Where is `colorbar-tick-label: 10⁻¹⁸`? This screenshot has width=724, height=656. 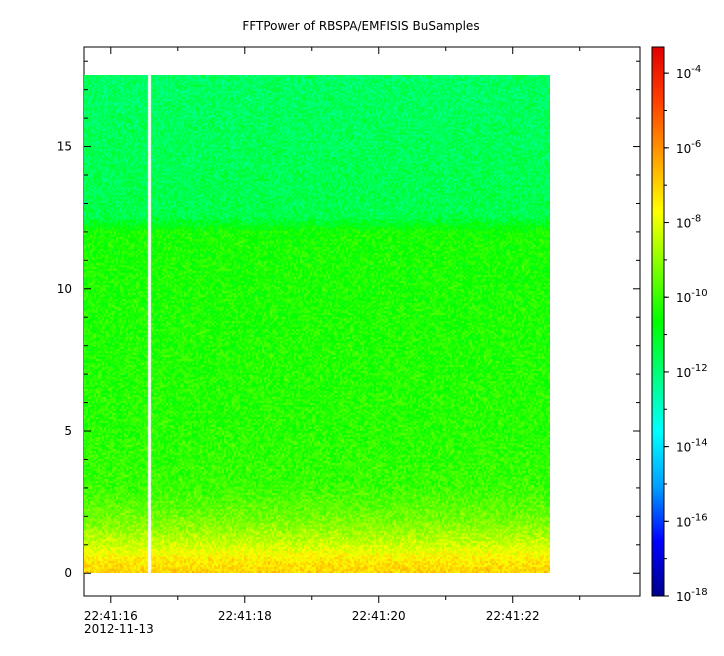 colorbar-tick-label: 10⁻¹⁸ is located at coordinates (692, 595).